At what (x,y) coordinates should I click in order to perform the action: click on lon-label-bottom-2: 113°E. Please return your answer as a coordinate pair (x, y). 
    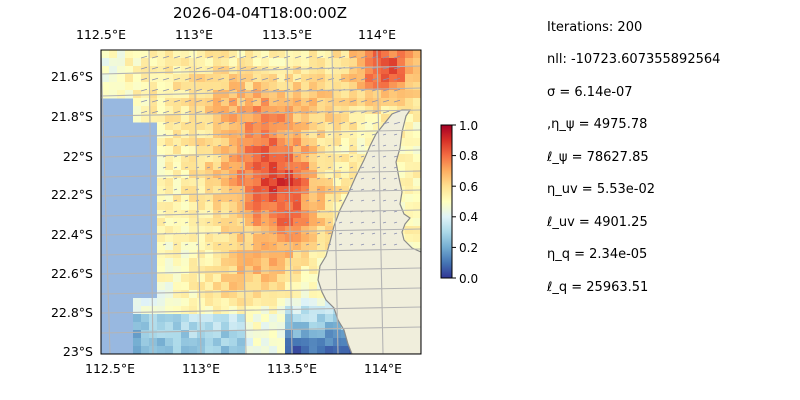
    Looking at the image, I should click on (201, 368).